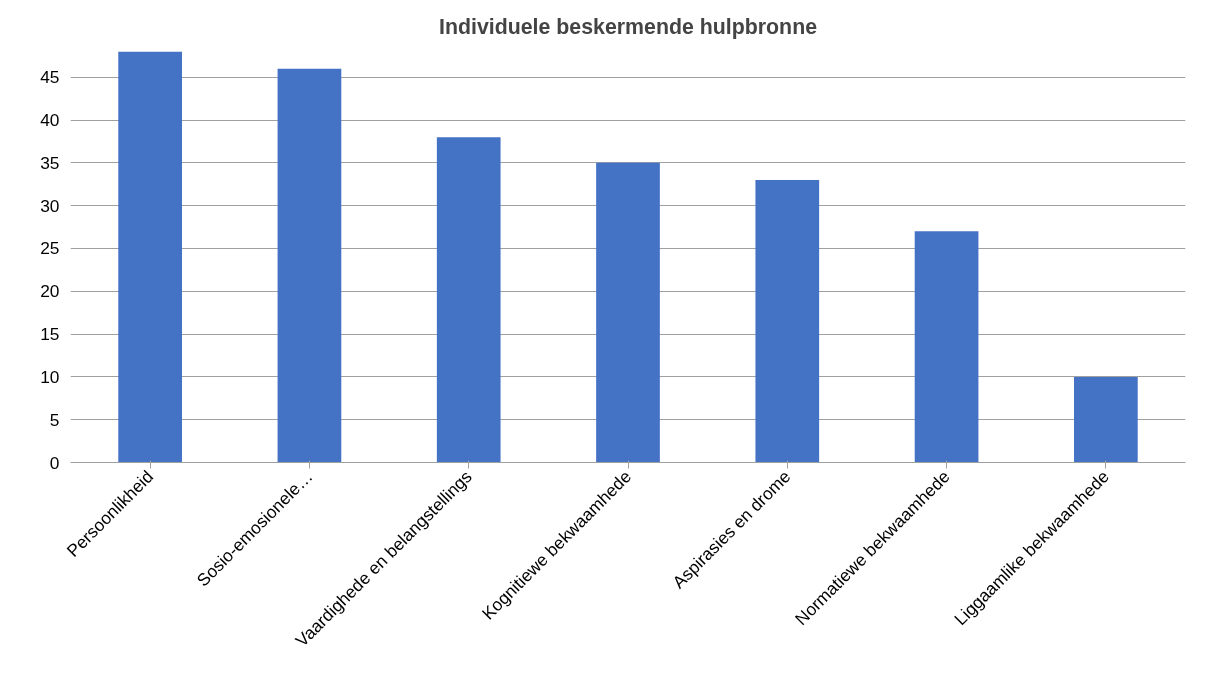 This screenshot has width=1217, height=678. Describe the element at coordinates (50, 162) in the screenshot. I see `y-tick-label: 35` at that location.